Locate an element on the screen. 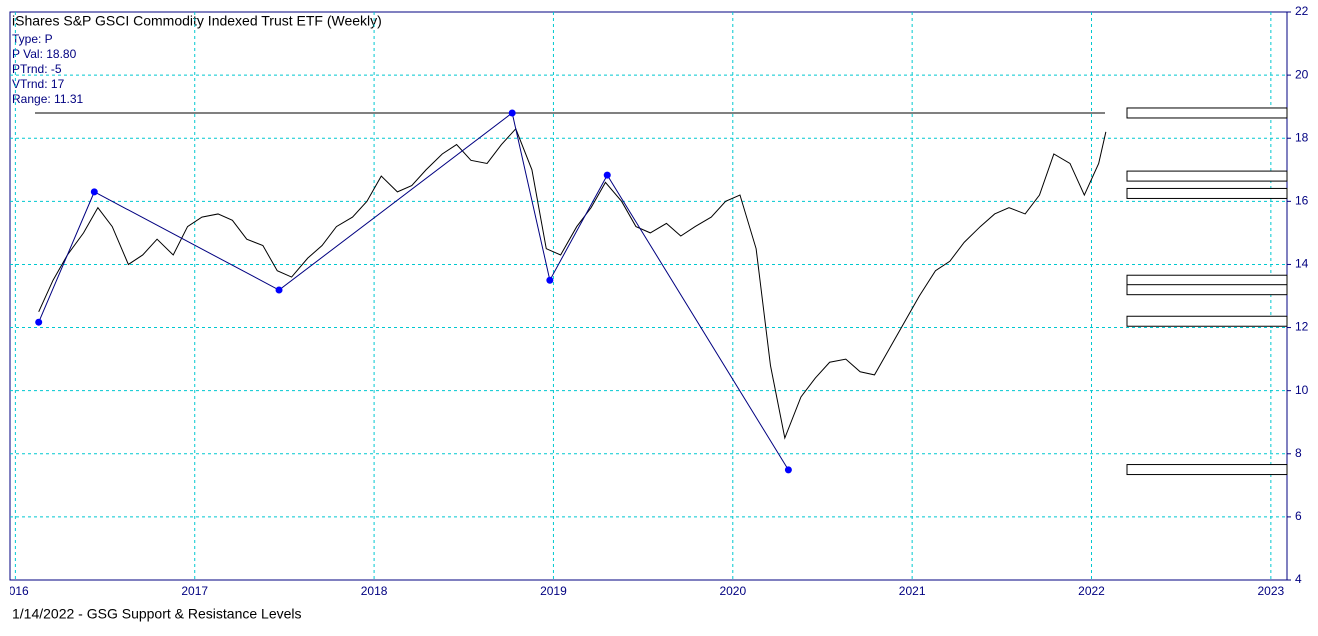 The image size is (1318, 636). info-line: Range: 11.31 is located at coordinates (47, 99).